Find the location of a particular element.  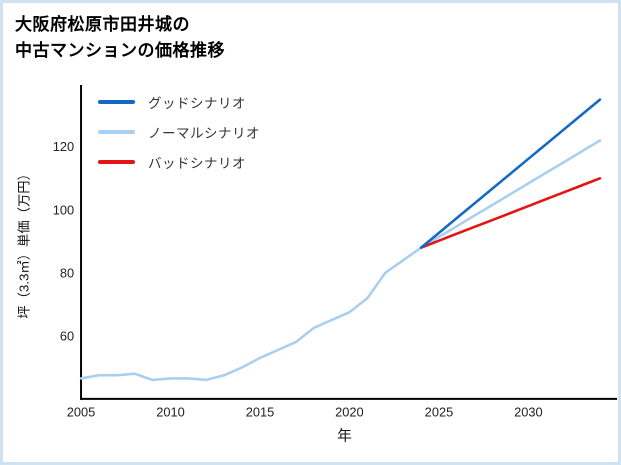

legend-item-bad-scenario: バッドシナリオ is located at coordinates (179, 161).